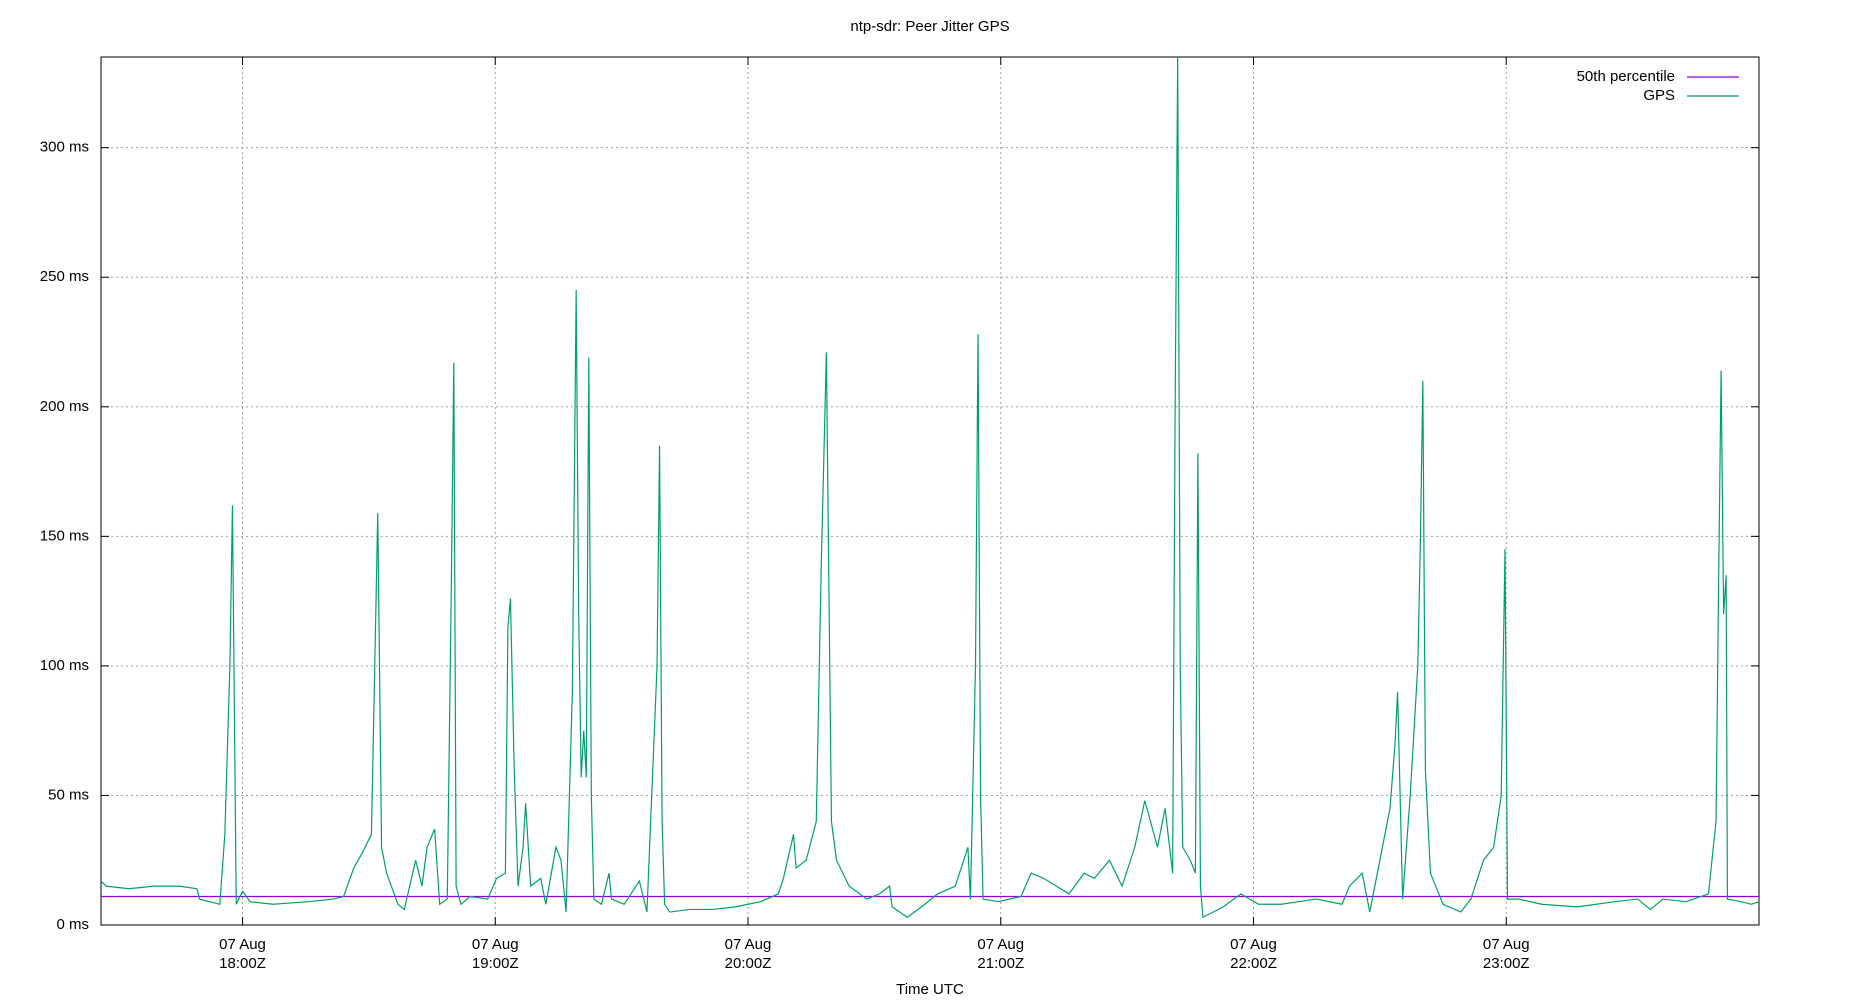 The image size is (1850, 1000). I want to click on y-tick-label: 0 ms, so click(72, 924).